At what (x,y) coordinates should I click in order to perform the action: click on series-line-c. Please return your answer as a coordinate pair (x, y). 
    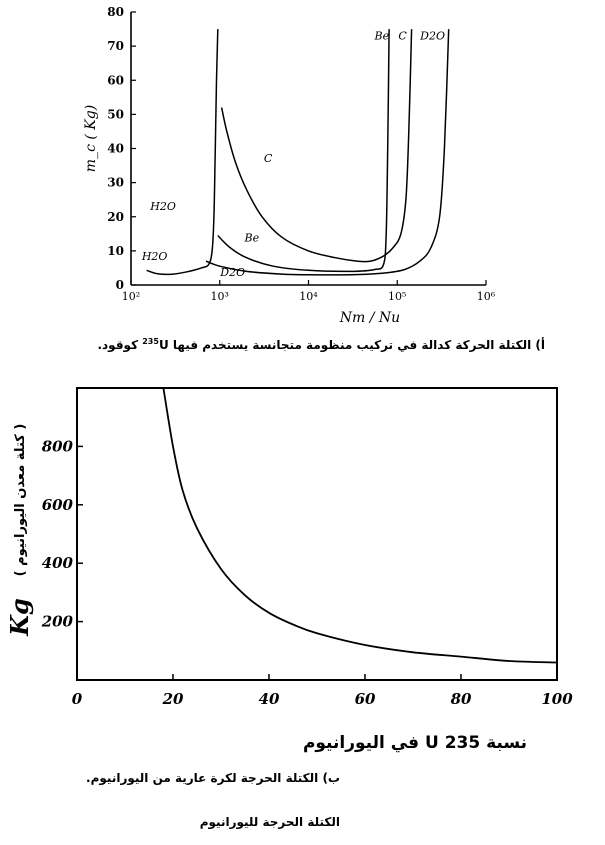
    Looking at the image, I should click on (316, 146).